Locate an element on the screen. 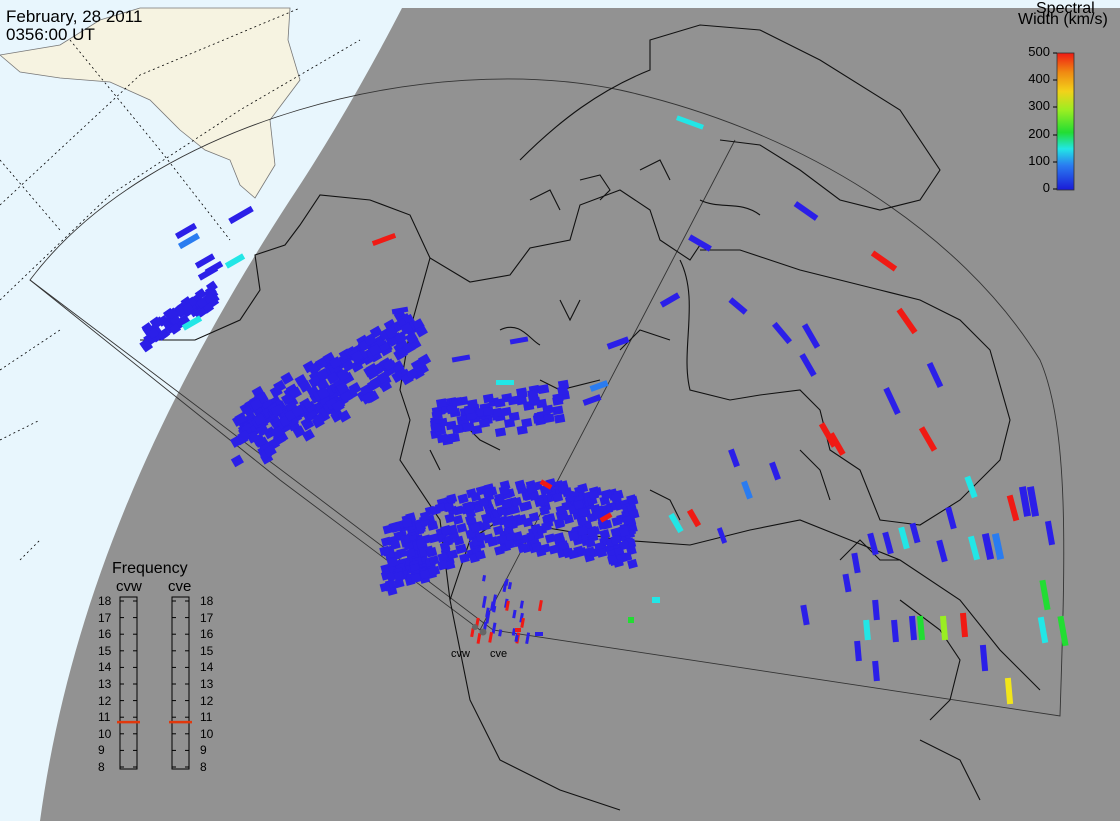 The height and width of the screenshot is (821, 1120). frequency-tick-label: 16 is located at coordinates (207, 634).